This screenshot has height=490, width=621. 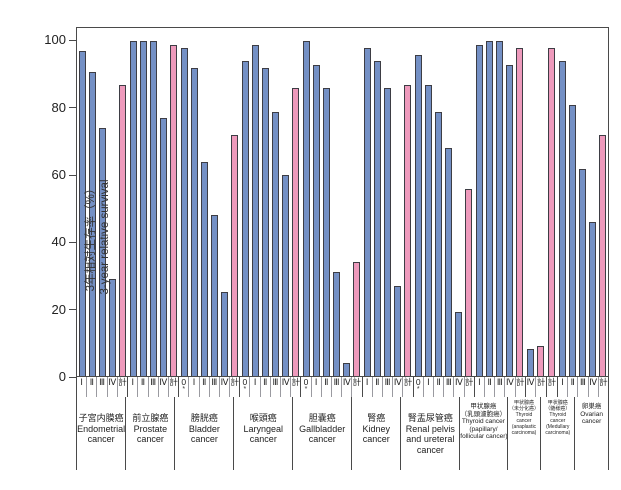 What do you see at coordinates (430, 428) in the screenshot?
I see `group-name-line: Renal pelvis` at bounding box center [430, 428].